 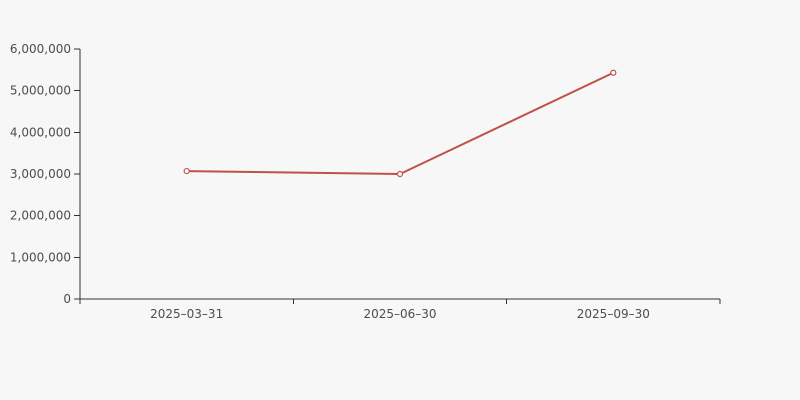 I want to click on series-line, so click(x=400, y=123).